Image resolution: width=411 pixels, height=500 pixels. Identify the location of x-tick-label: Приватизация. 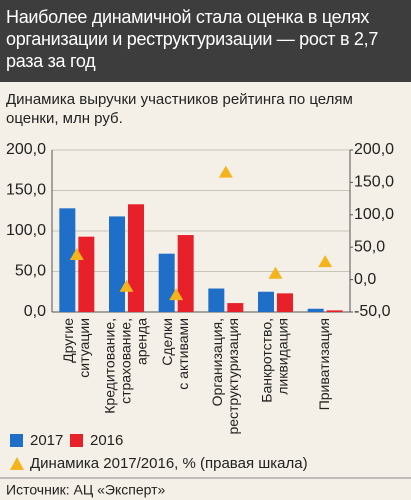
(324, 364).